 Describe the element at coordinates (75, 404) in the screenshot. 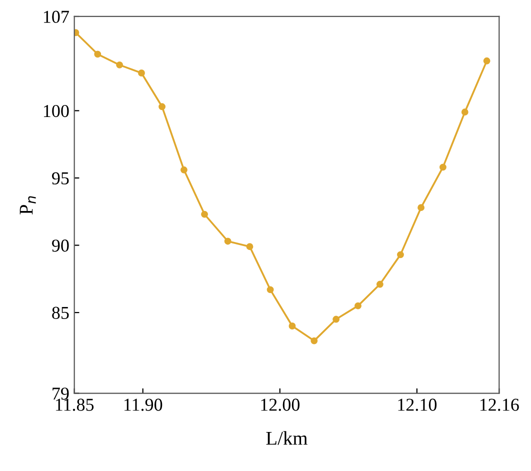

I see `x-tick-label: 11.85` at that location.